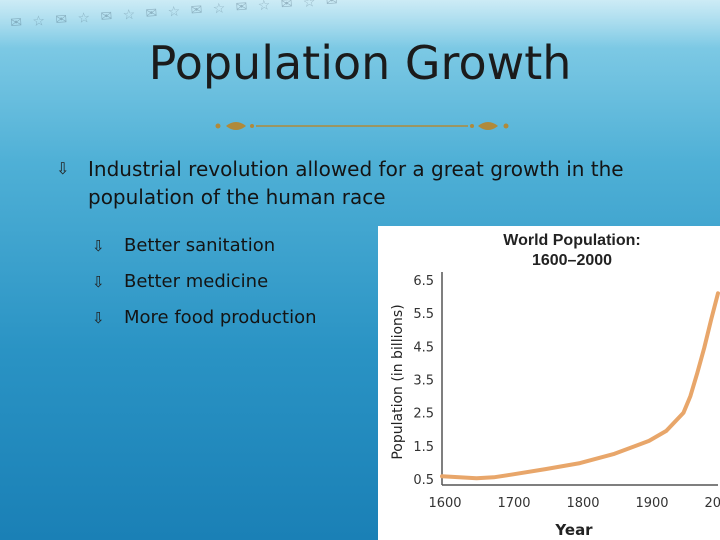 The image size is (720, 540). What do you see at coordinates (423, 314) in the screenshot?
I see `y-tick-label: 5.5` at bounding box center [423, 314].